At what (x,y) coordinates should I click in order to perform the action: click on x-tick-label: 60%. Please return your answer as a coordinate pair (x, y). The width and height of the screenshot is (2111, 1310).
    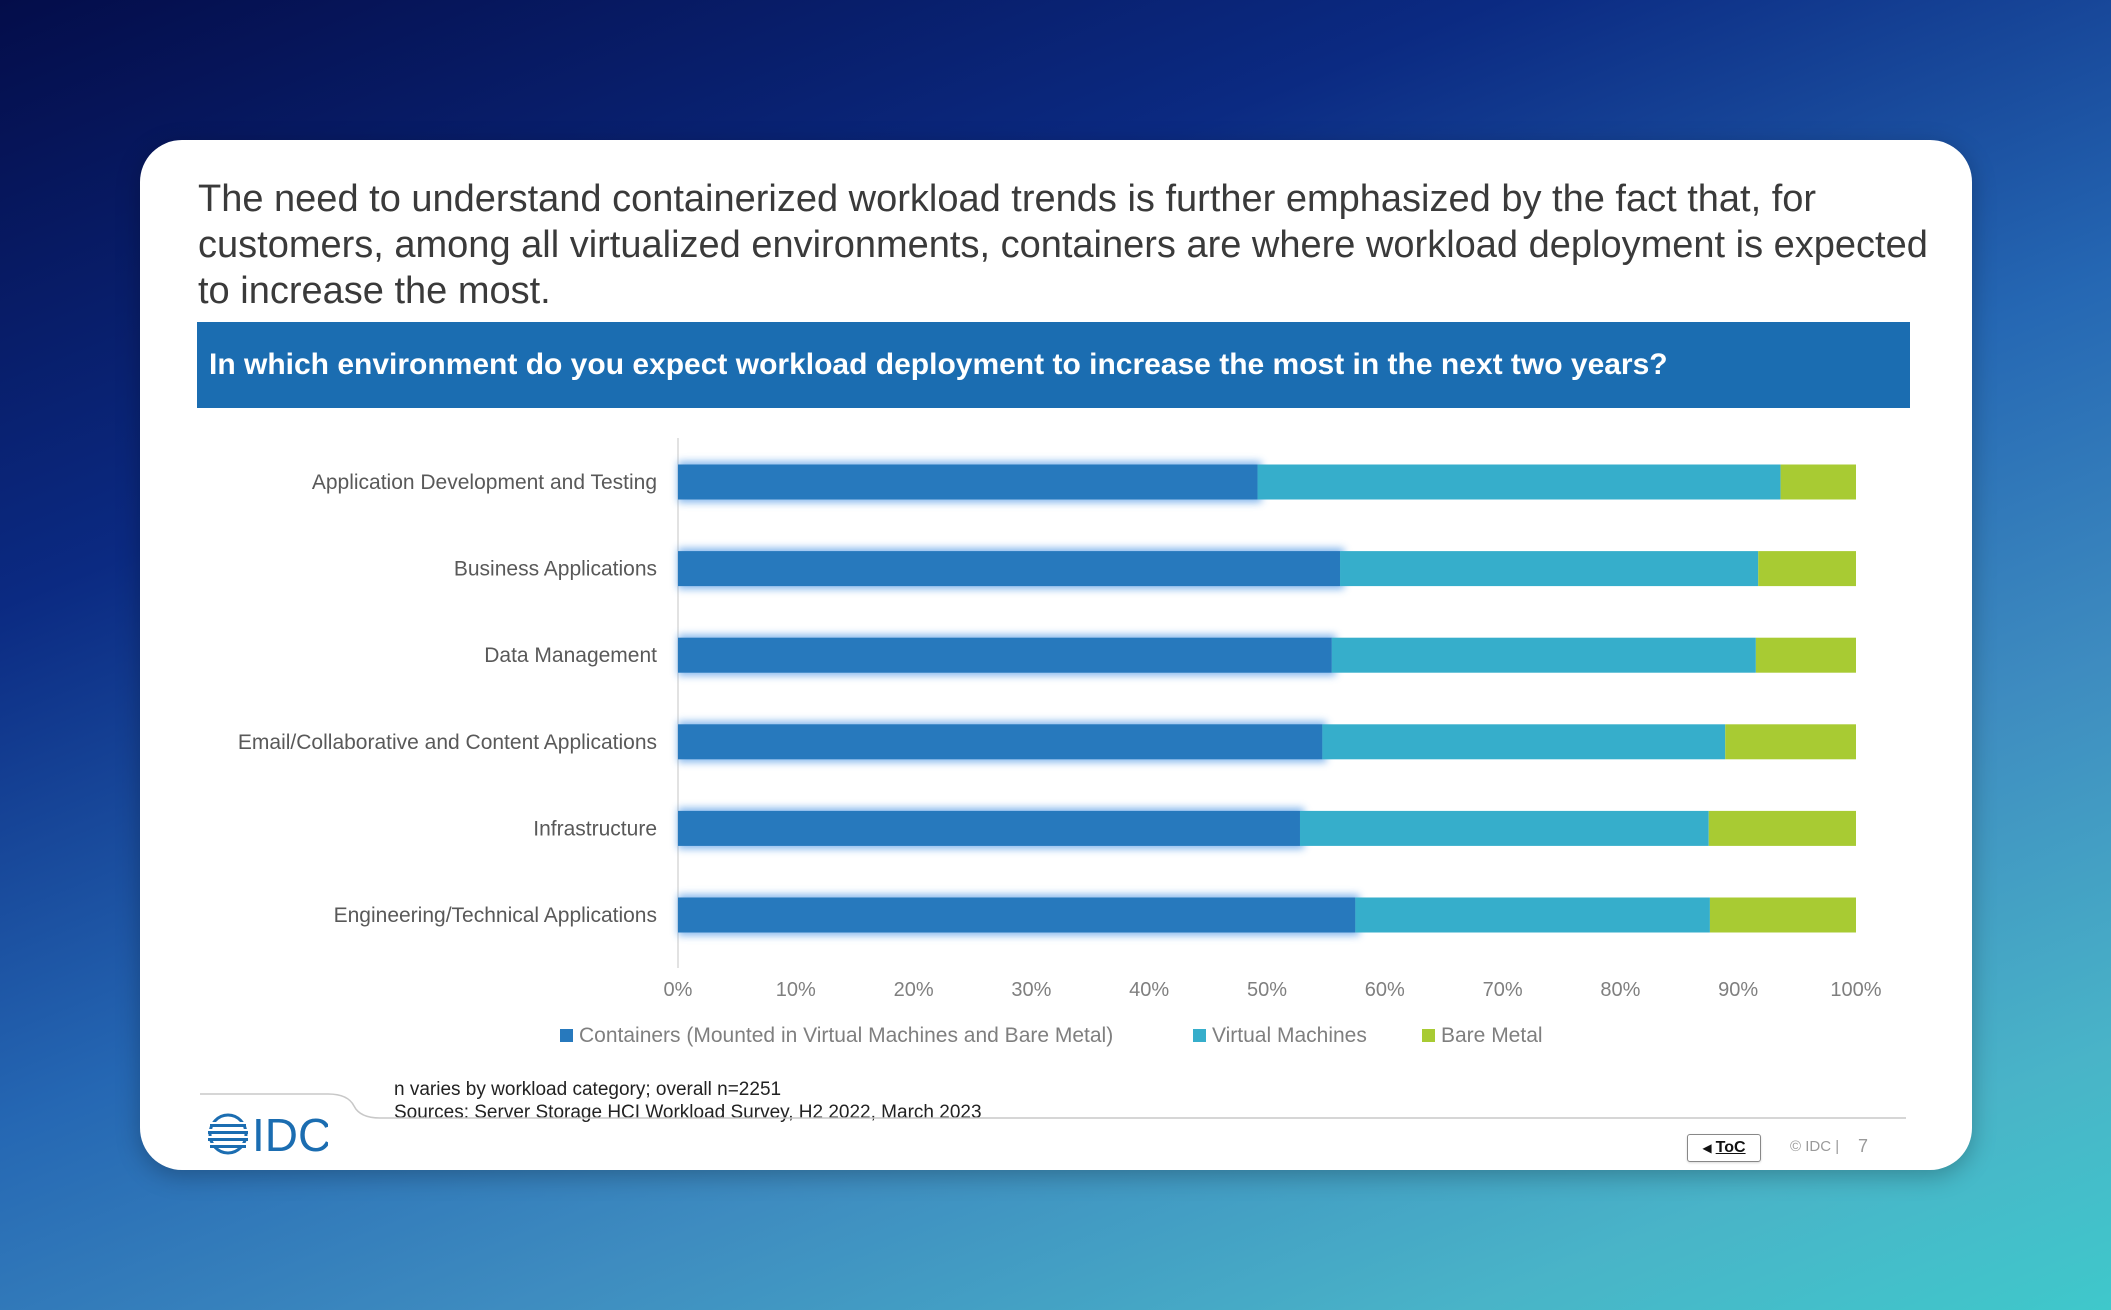
    Looking at the image, I should click on (1385, 990).